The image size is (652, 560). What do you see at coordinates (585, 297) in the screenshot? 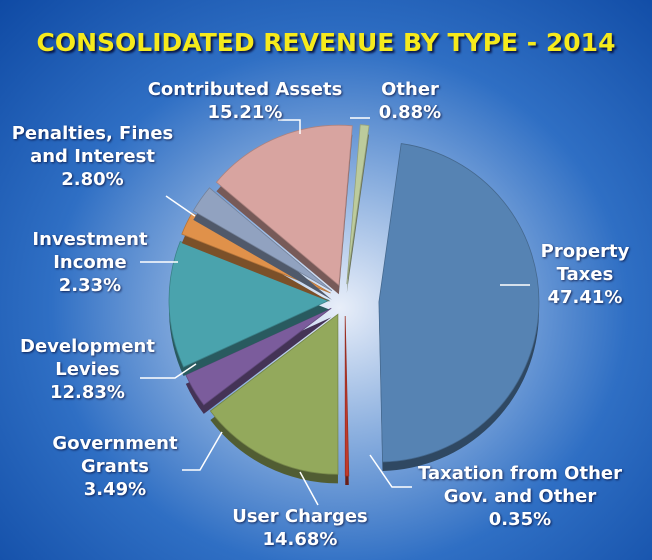
I see `value-label: 47.41%` at bounding box center [585, 297].